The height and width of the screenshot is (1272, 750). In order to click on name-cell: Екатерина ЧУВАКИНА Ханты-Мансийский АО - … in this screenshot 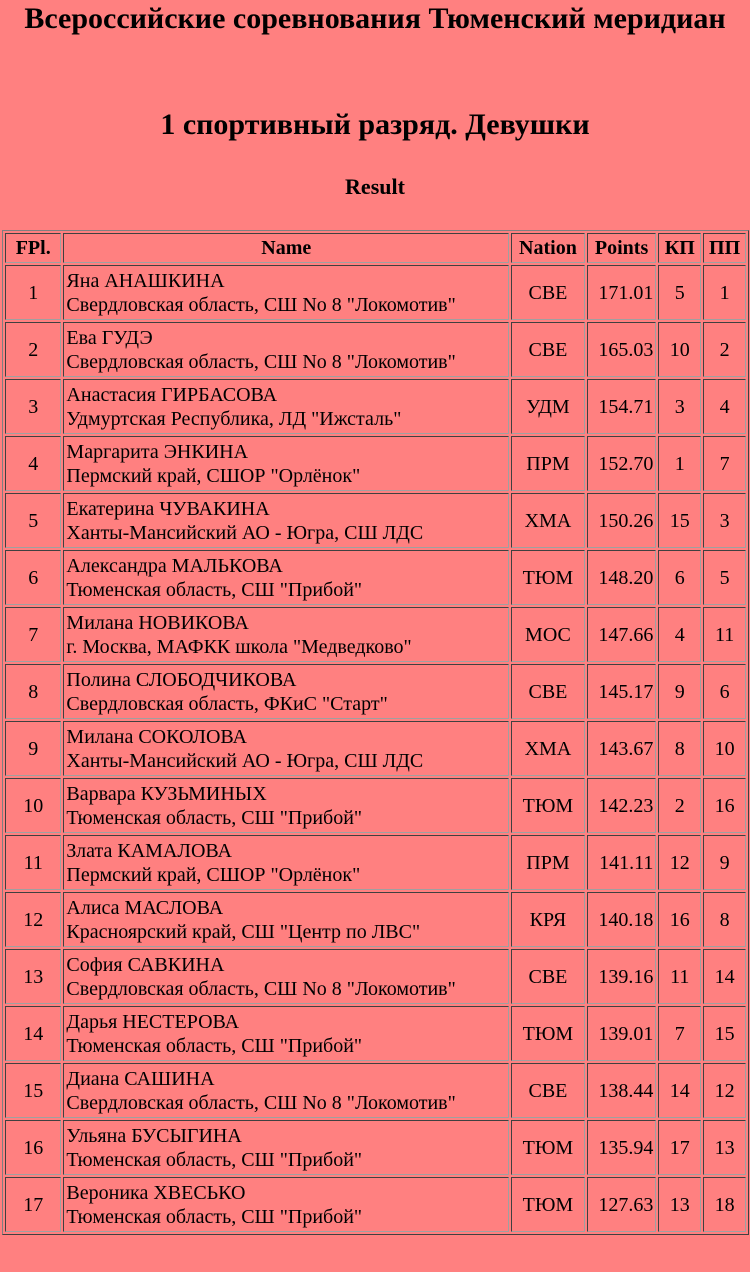, I will do `click(286, 520)`.